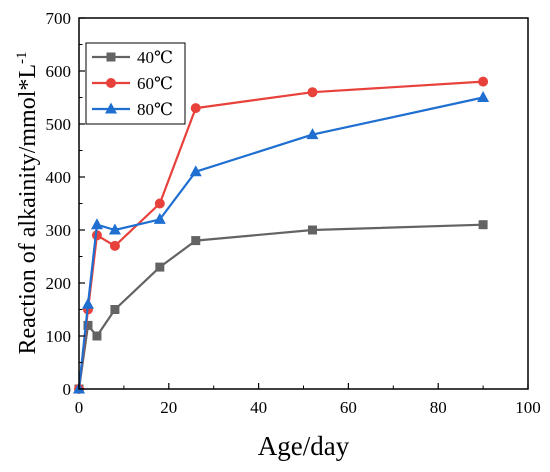 This screenshot has width=550, height=472. What do you see at coordinates (155, 57) in the screenshot?
I see `legend-label: 40℃` at bounding box center [155, 57].